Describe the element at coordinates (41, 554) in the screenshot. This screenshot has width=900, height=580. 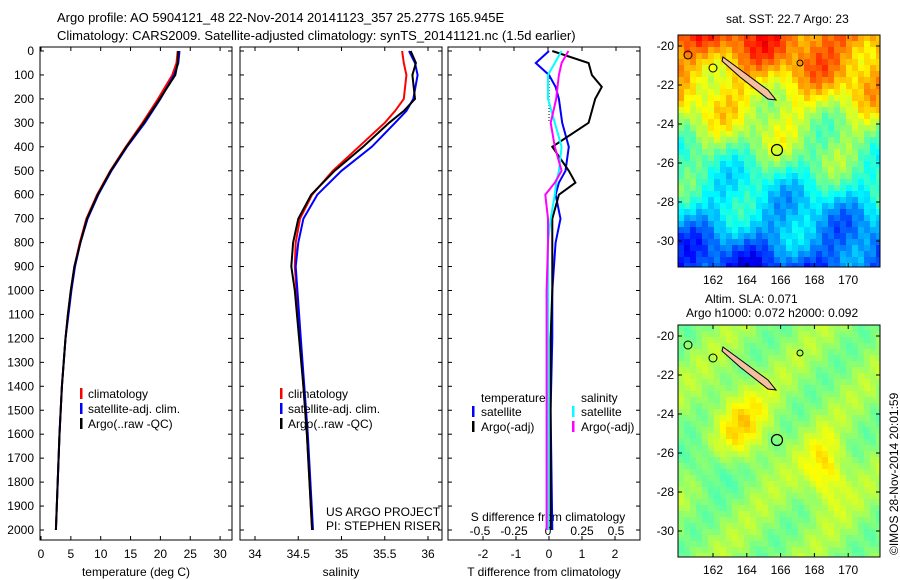
I see `x-tick-label: 0` at that location.